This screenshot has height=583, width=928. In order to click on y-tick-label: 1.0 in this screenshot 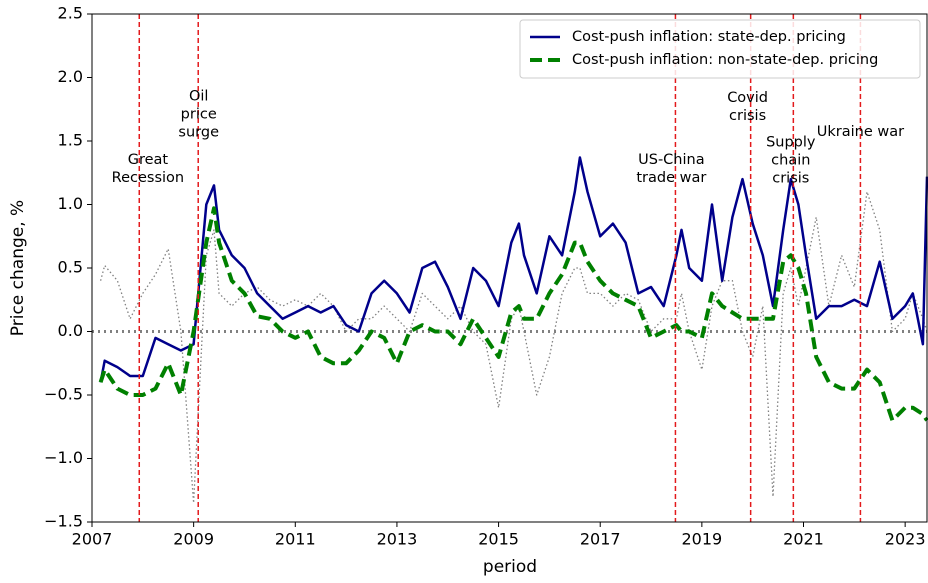, I will do `click(70, 203)`.